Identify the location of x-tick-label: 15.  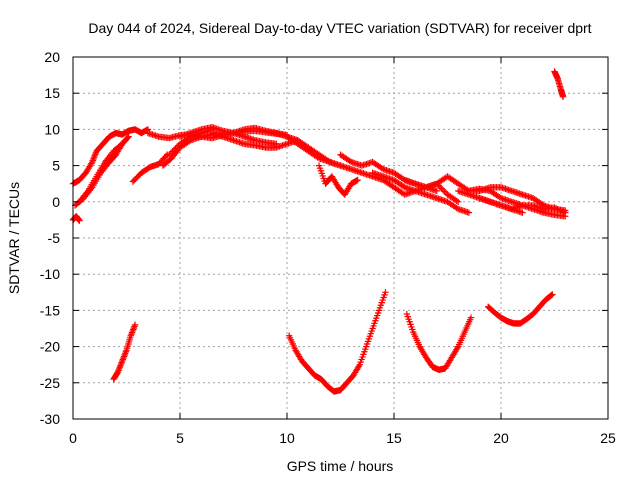
(394, 438).